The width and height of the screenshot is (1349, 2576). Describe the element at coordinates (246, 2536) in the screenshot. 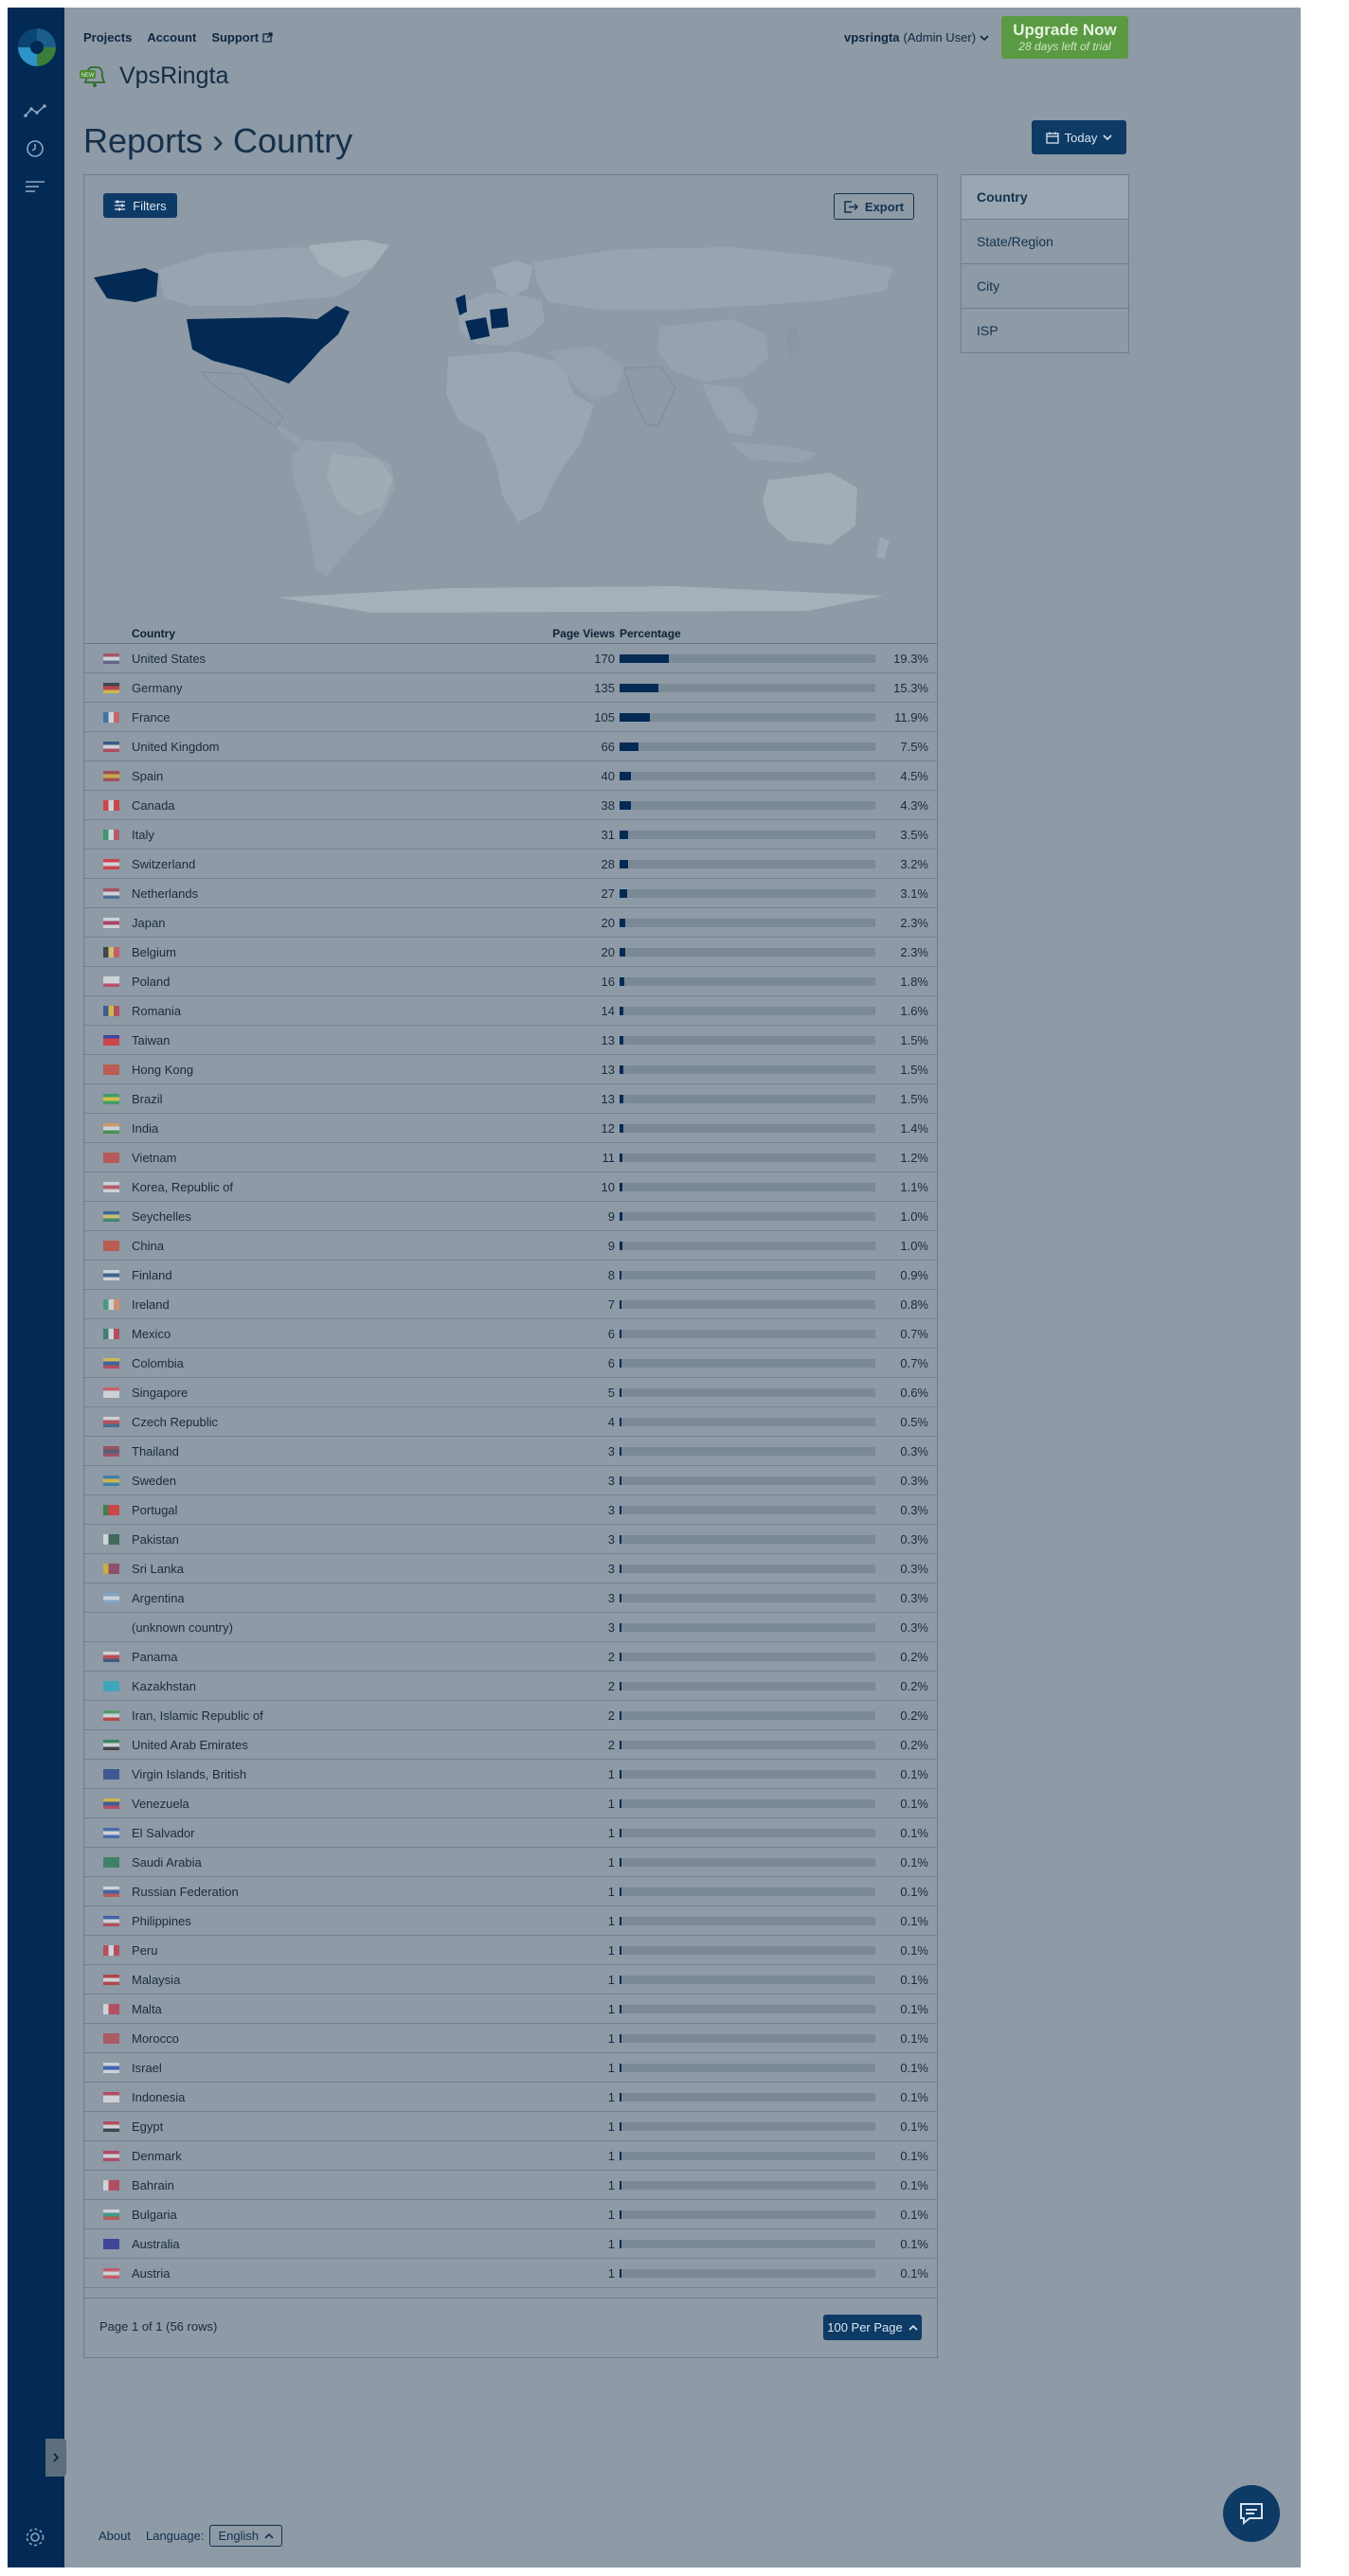

I see `language-select: English` at that location.